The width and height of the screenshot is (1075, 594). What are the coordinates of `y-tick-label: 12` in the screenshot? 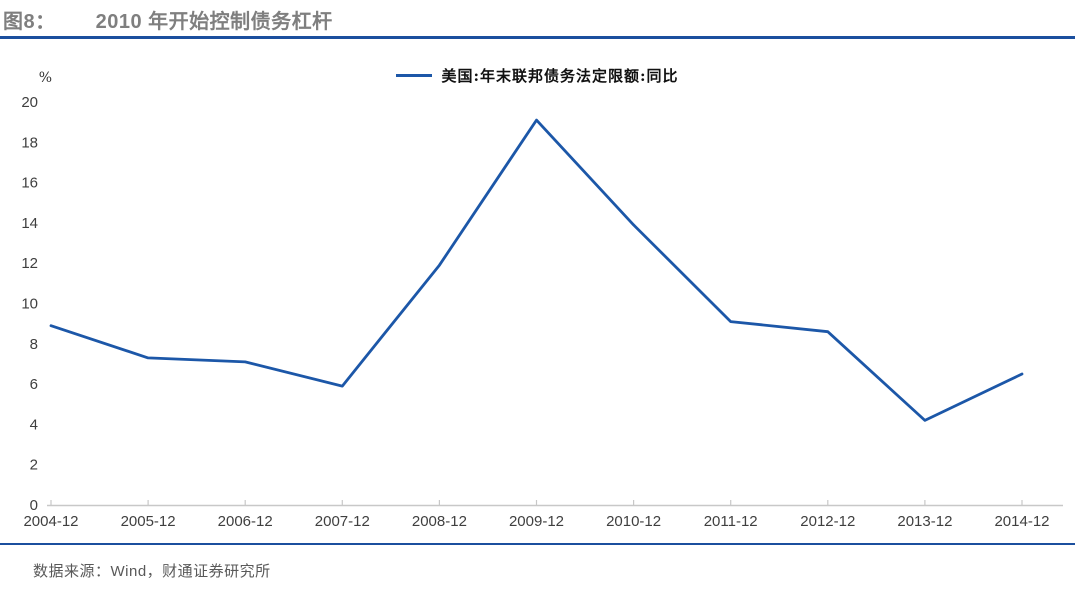 It's located at (29, 263).